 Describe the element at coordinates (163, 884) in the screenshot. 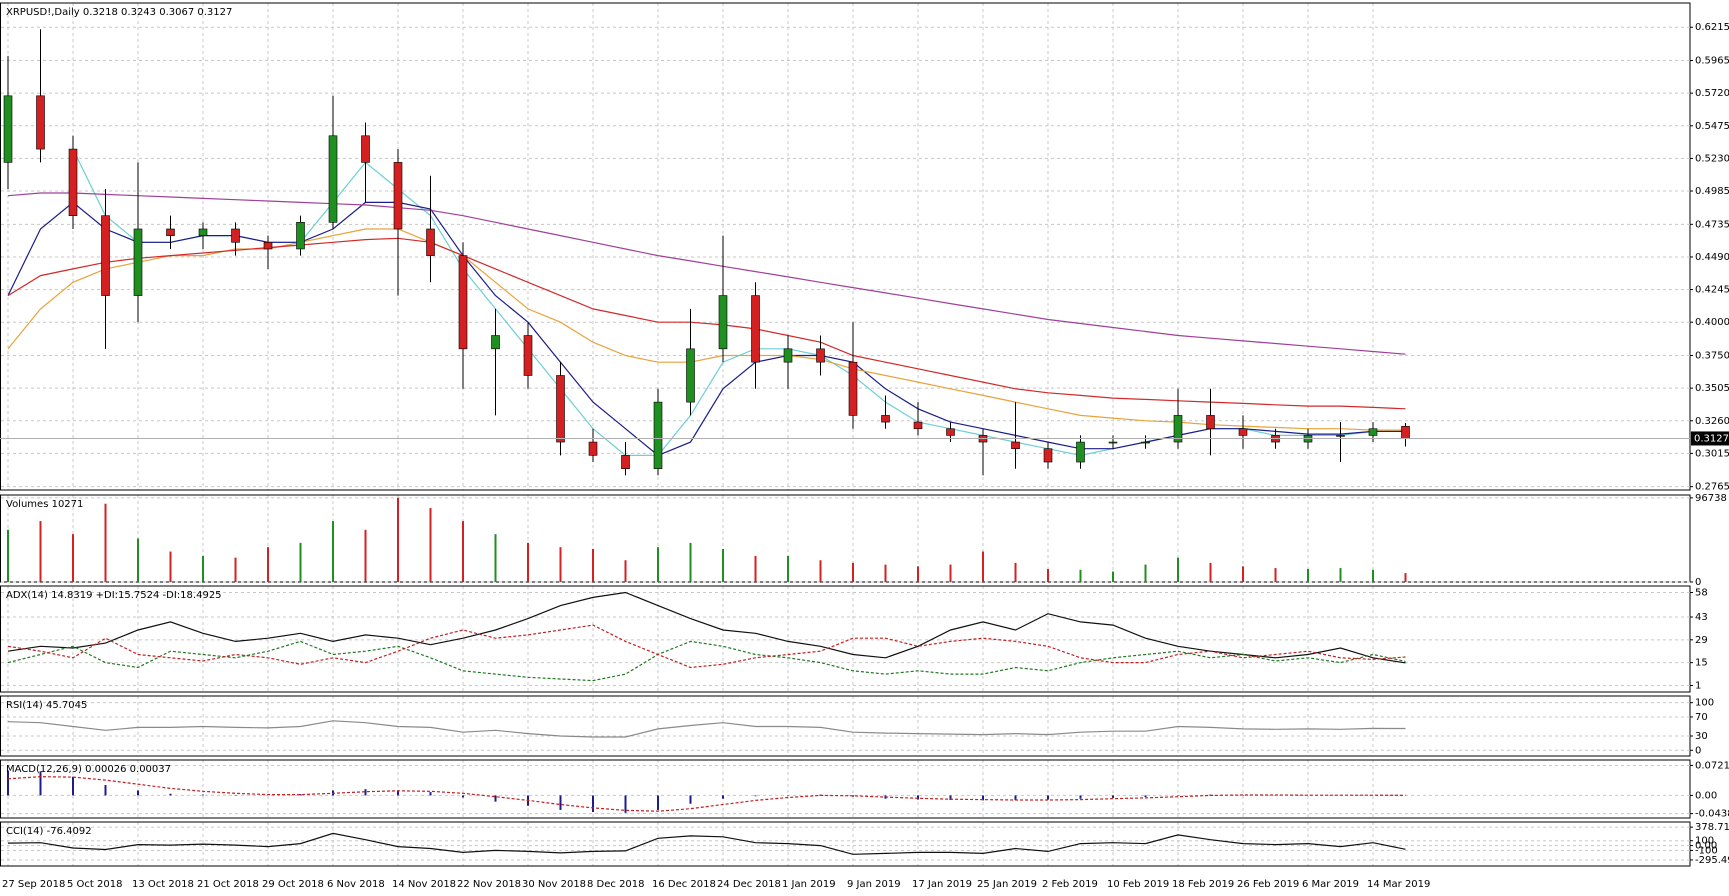

I see `x-tick-label: 13 Oct 2018` at that location.